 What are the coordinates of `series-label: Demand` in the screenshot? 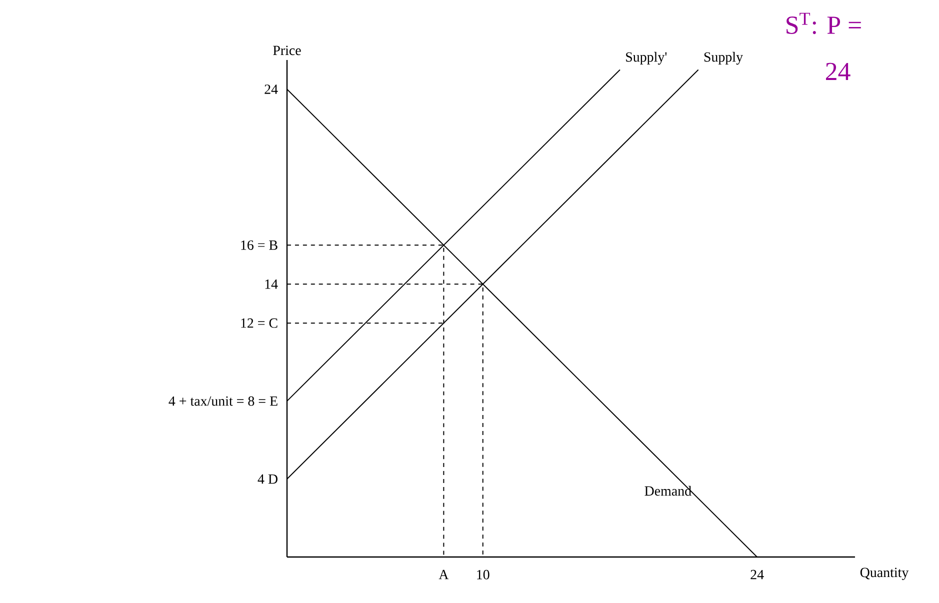 It's located at (668, 491).